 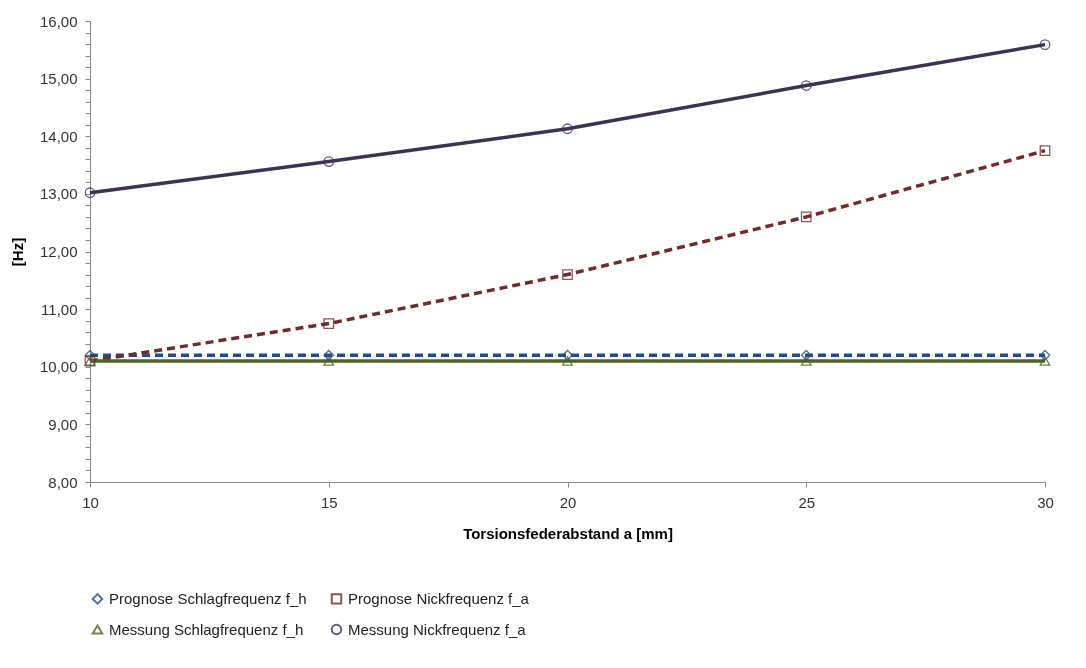 What do you see at coordinates (329, 502) in the screenshot?
I see `x-tick-label: 15` at bounding box center [329, 502].